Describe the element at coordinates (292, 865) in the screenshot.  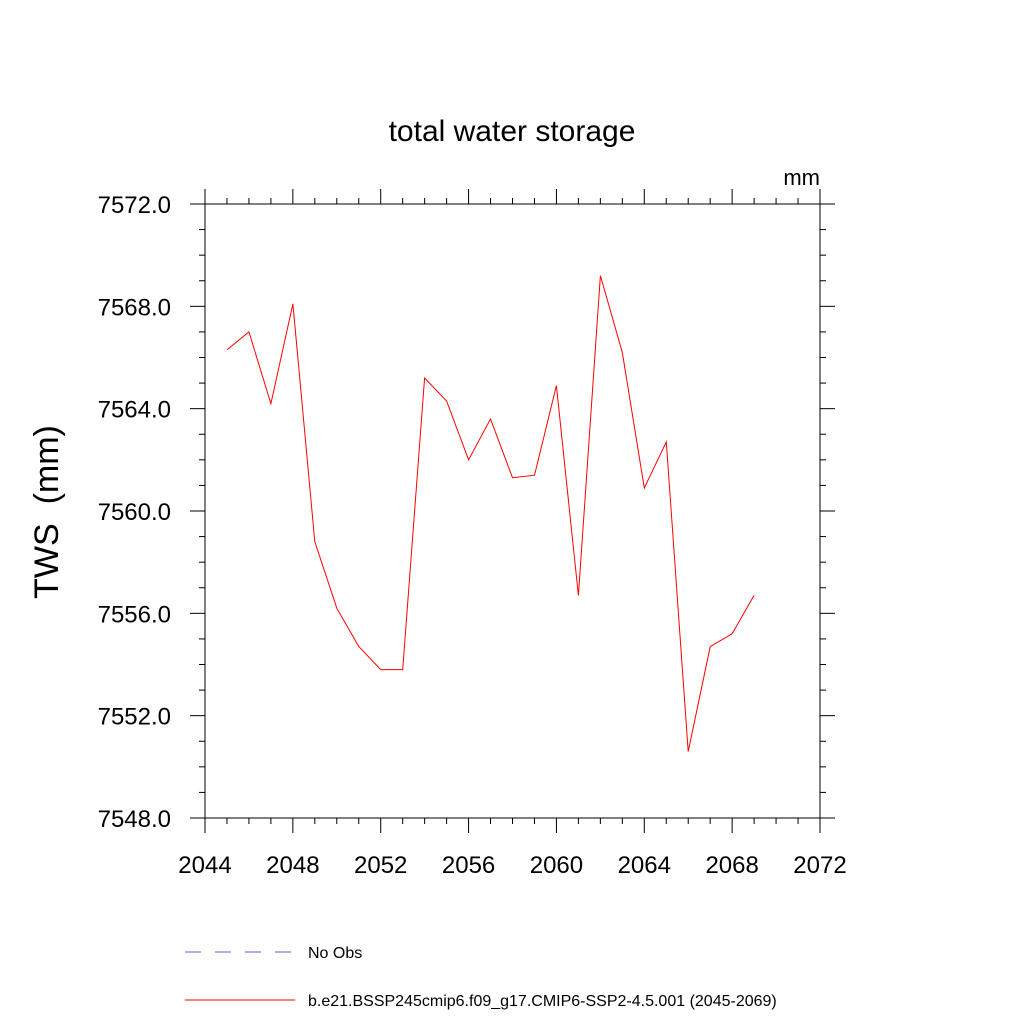
I see `x-tick-label: 2048` at that location.